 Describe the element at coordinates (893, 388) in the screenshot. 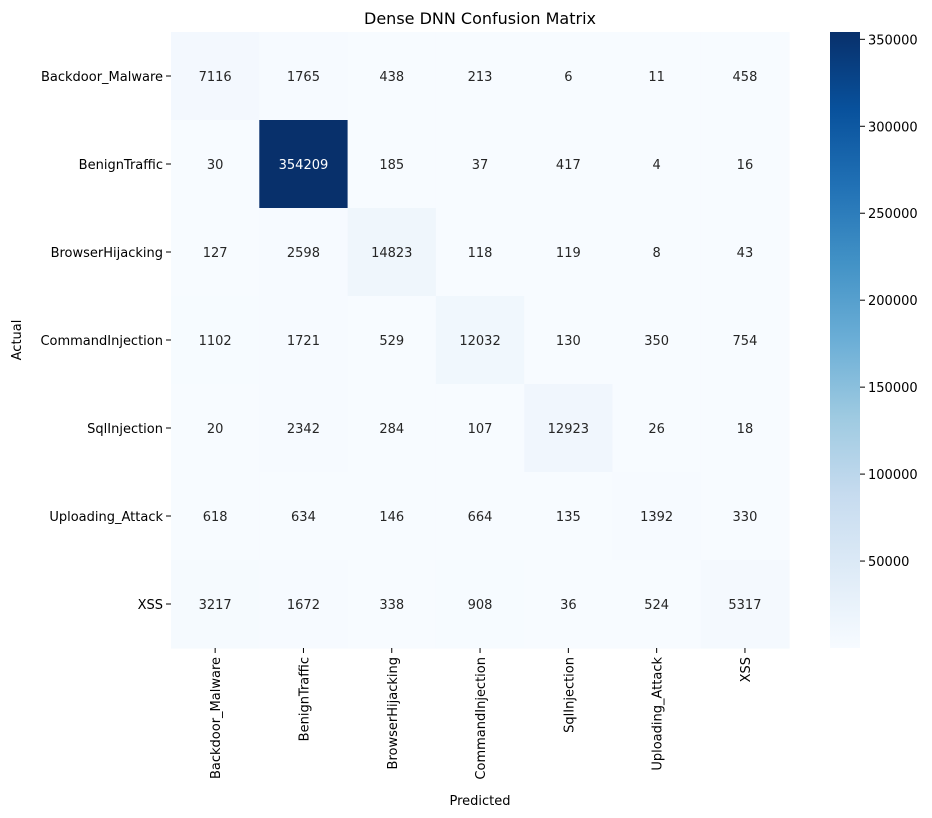

I see `colorbar-tick-label: 150000` at that location.